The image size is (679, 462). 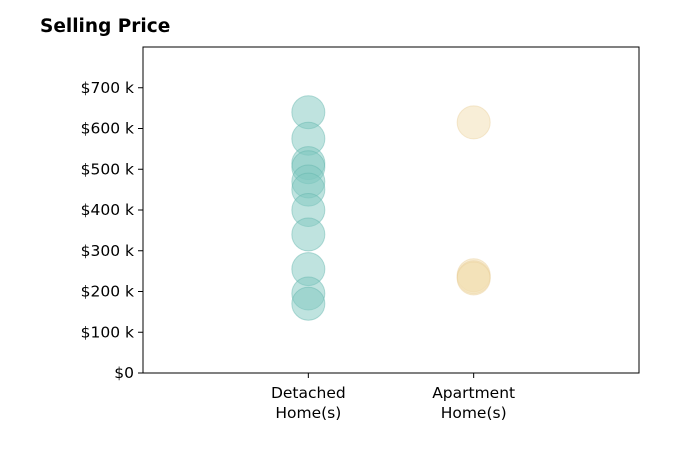 I want to click on x-tick-label: Apartment Home(s), so click(x=473, y=403).